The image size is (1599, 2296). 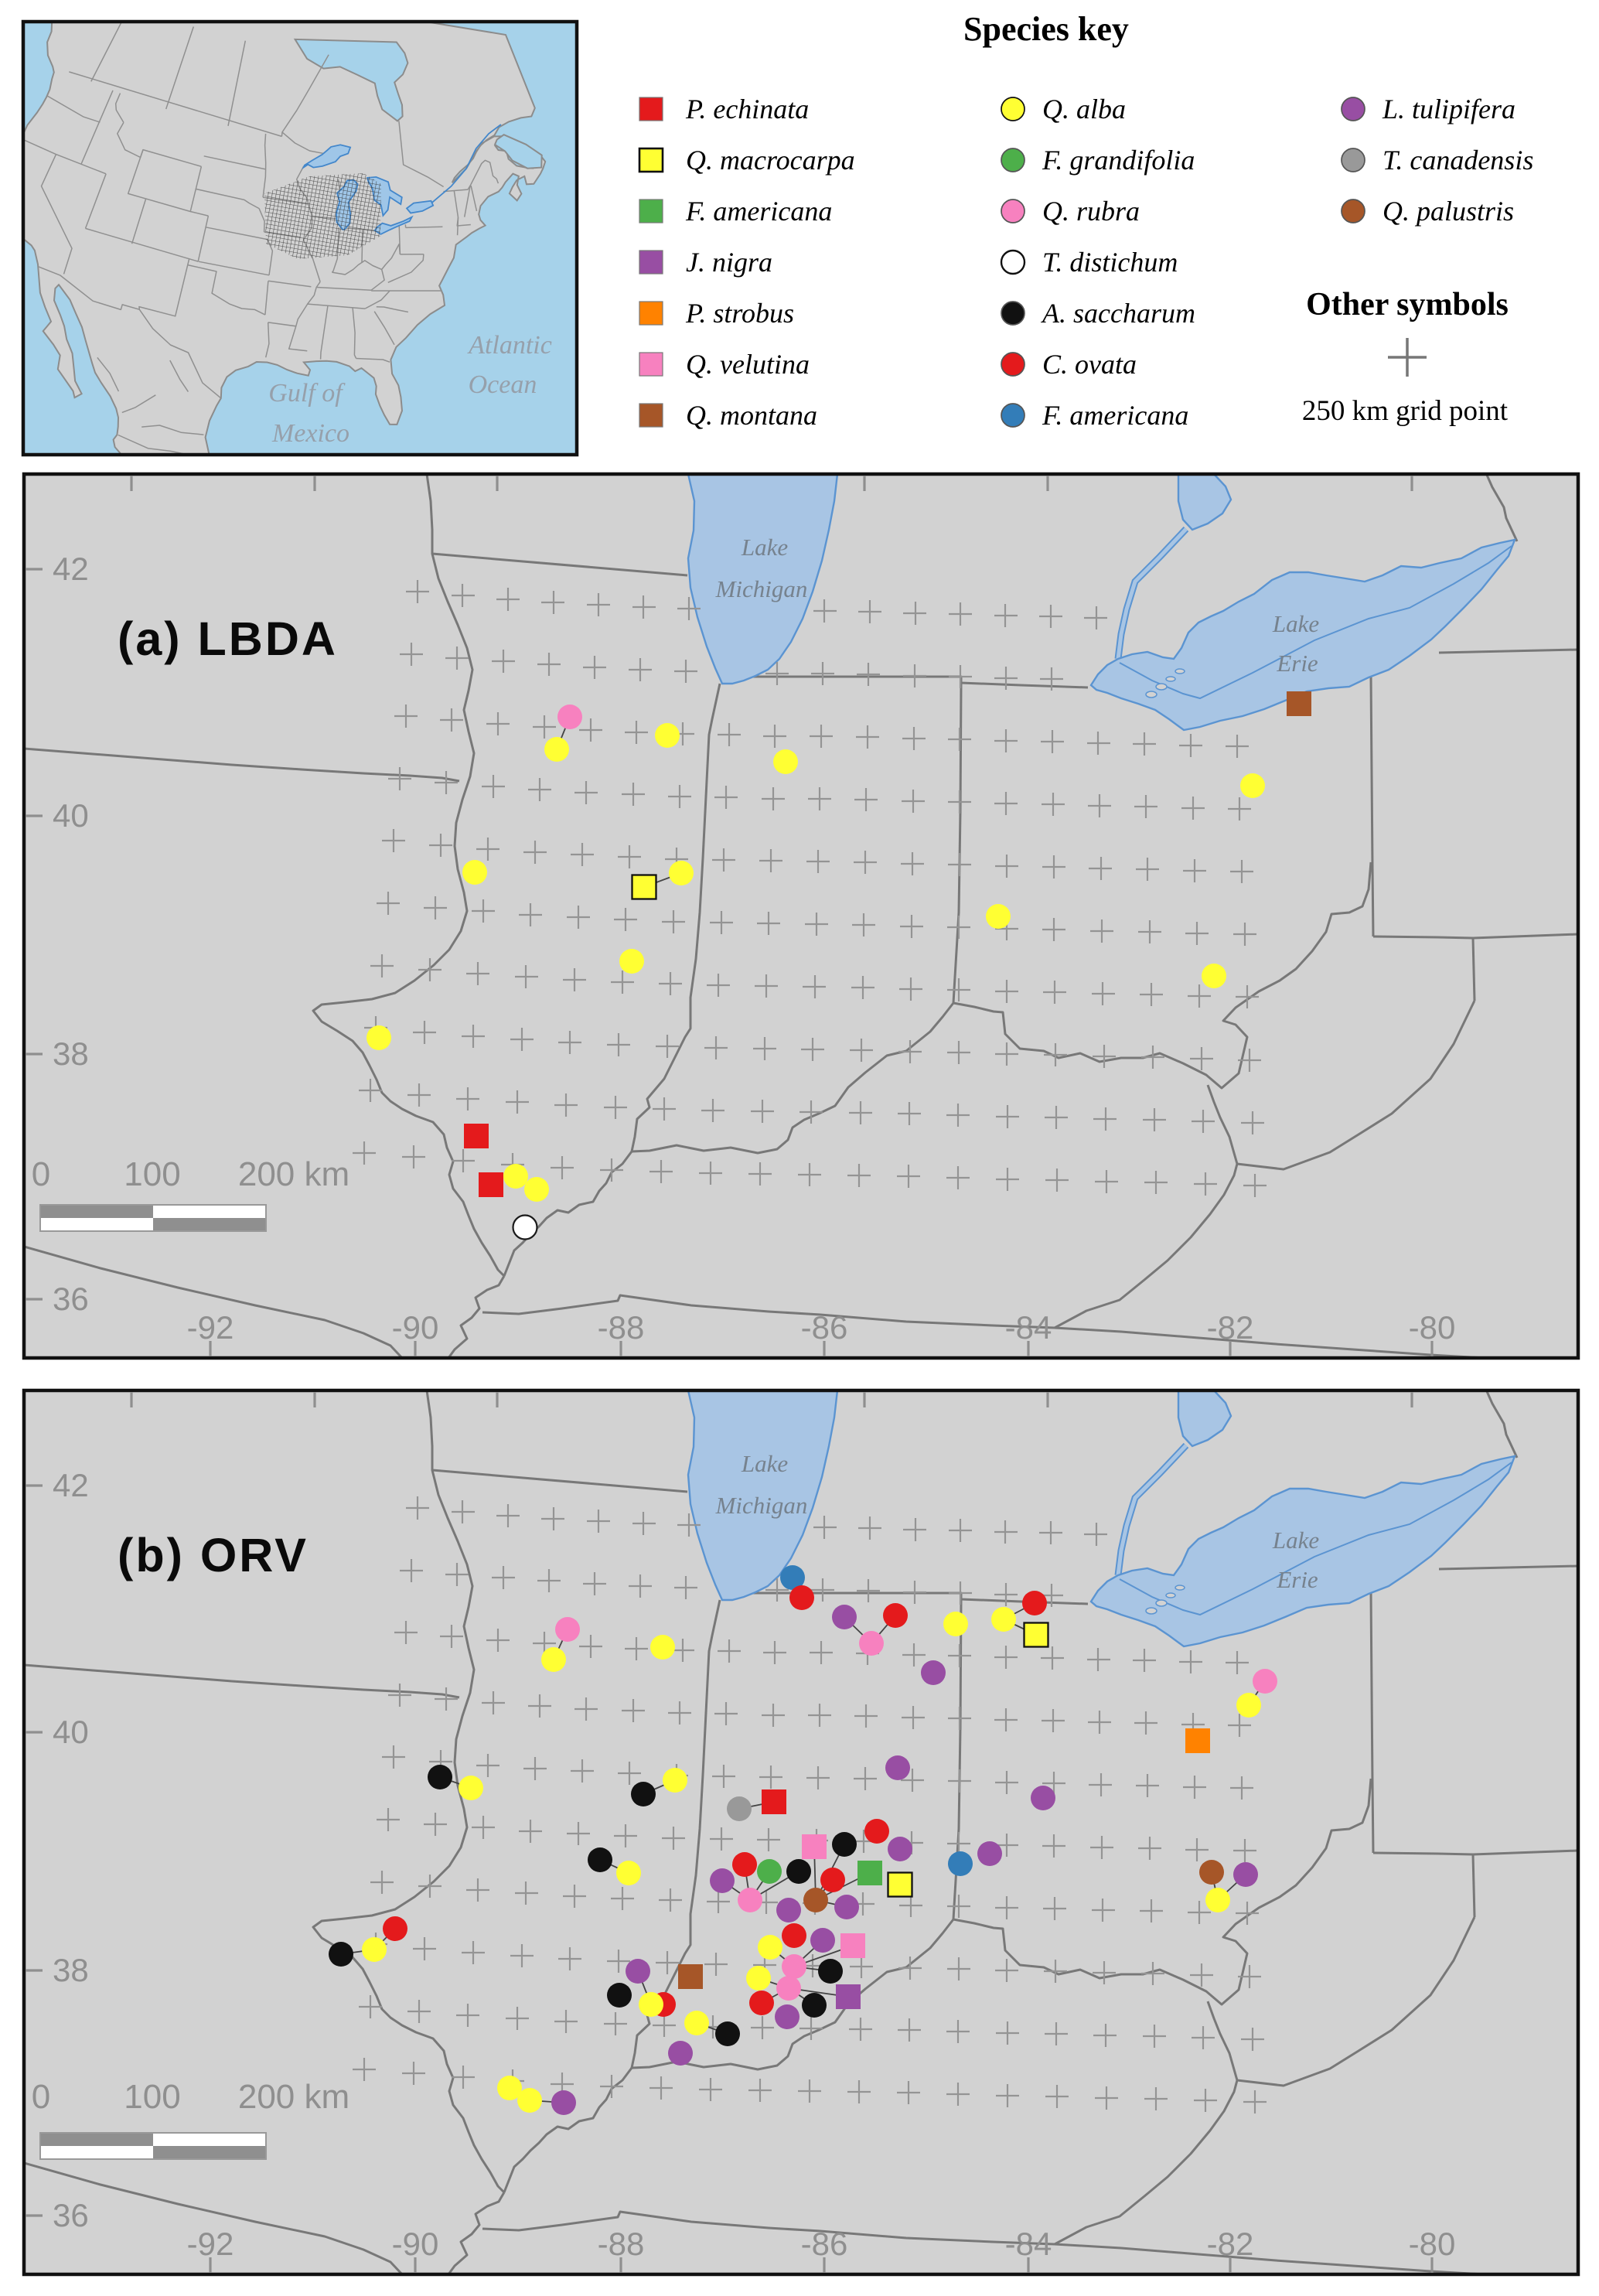 I want to click on svg-text: Q. velutina, so click(x=748, y=364).